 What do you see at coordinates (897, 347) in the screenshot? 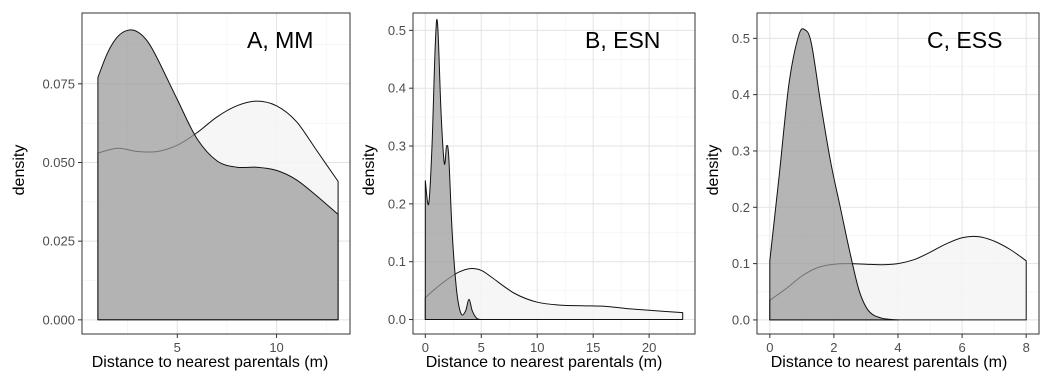
I see `panel-c-x-tick-label: 4` at bounding box center [897, 347].